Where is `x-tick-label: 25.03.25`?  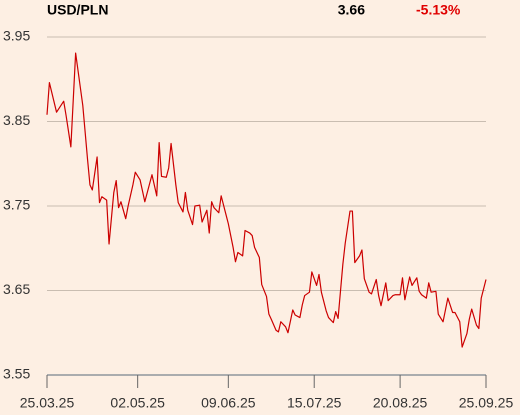
x-tick-label: 25.03.25 is located at coordinates (47, 403).